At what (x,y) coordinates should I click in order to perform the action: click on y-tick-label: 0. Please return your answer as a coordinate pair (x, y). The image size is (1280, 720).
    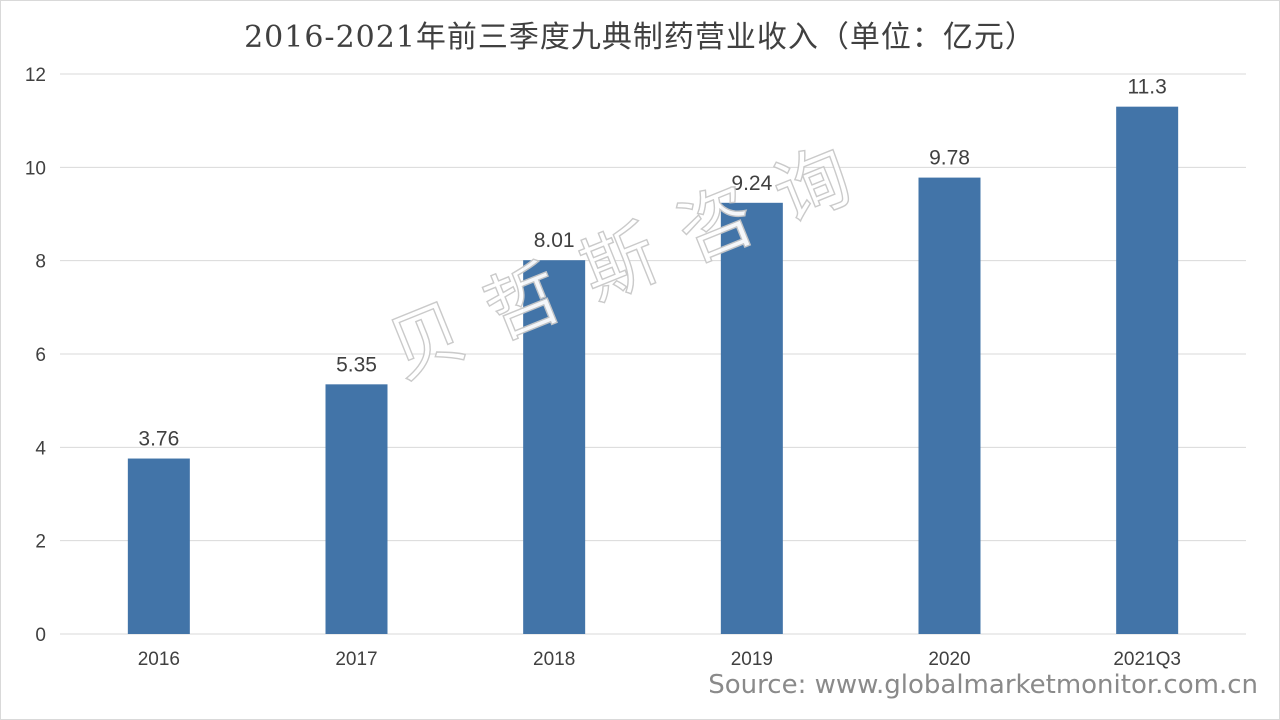
    Looking at the image, I should click on (40, 635).